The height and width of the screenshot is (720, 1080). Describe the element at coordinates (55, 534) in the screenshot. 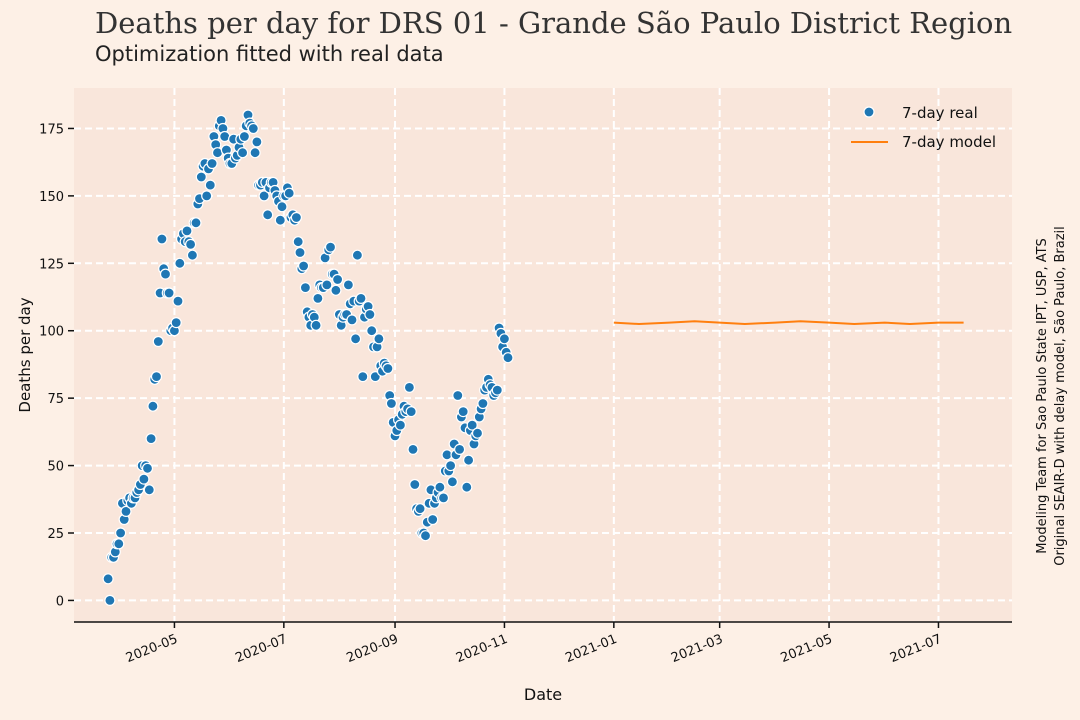

I see `y-tick-label: 25` at that location.